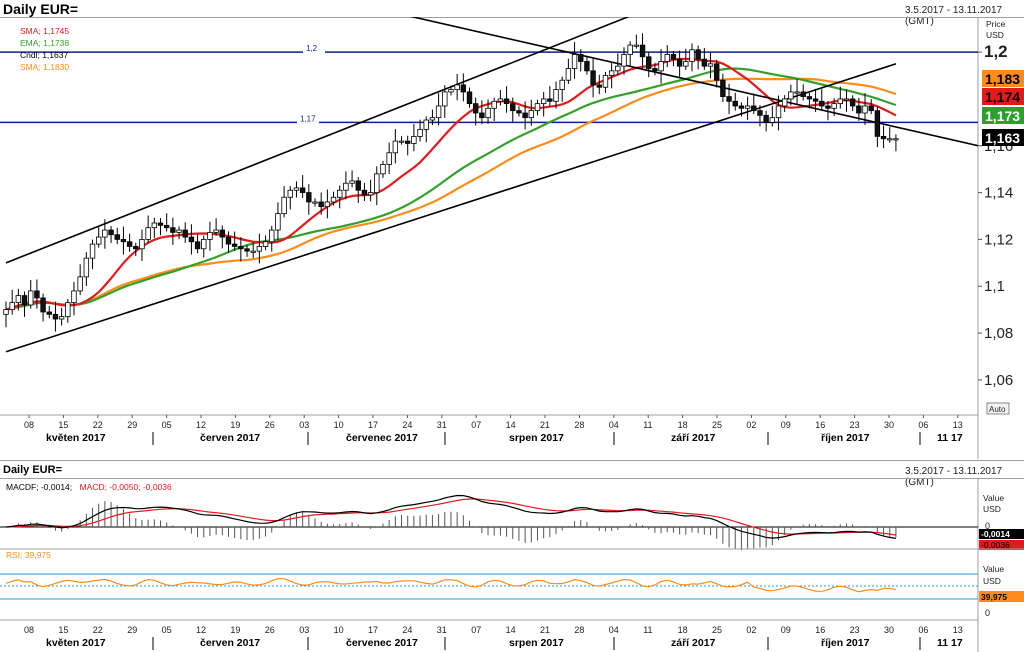 The image size is (1024, 652). I want to click on x-tick-label: 14, so click(511, 425).